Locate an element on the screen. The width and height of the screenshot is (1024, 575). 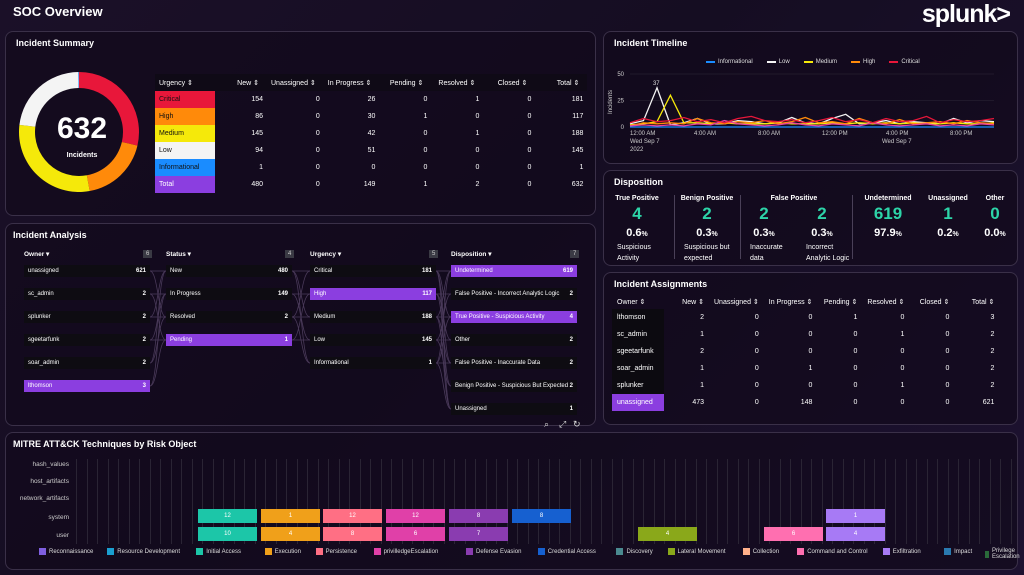
flow-node: False Positive - Inaccurate Data 2 is located at coordinates (514, 363).